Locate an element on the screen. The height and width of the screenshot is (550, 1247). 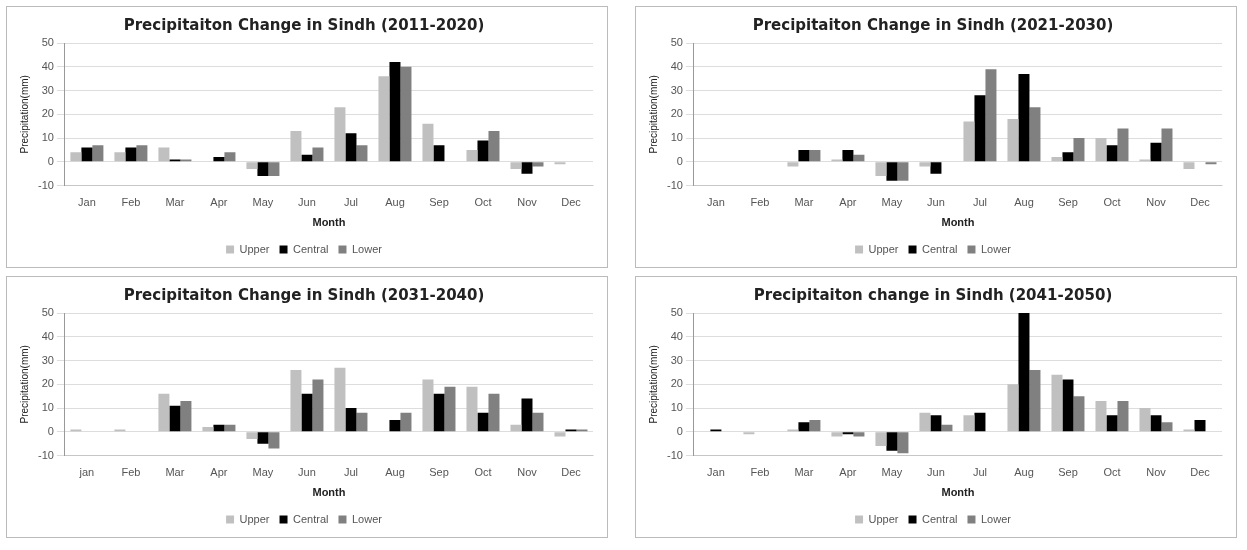
x-tick-label: Jan is located at coordinates (716, 202).